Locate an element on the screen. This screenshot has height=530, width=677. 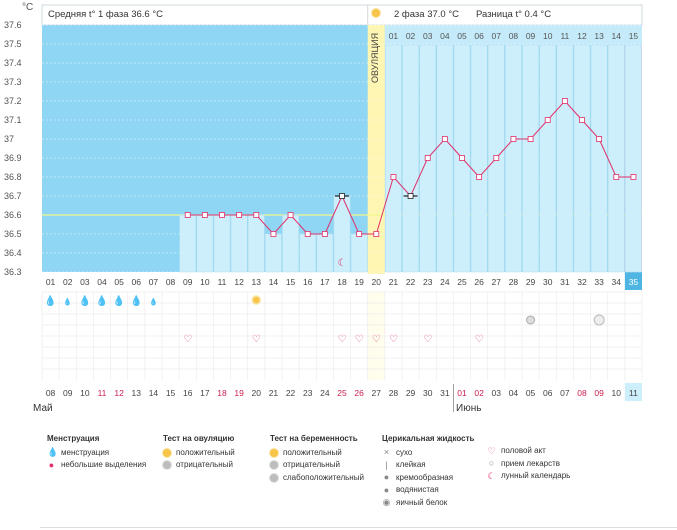
cycle-day-label: 18 is located at coordinates (342, 282).